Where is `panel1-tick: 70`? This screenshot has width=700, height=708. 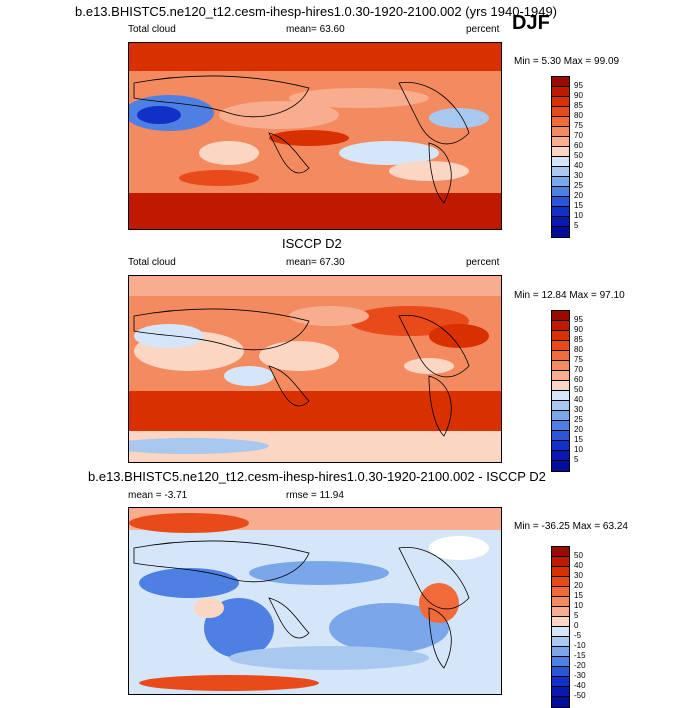
panel1-tick: 70 is located at coordinates (578, 135).